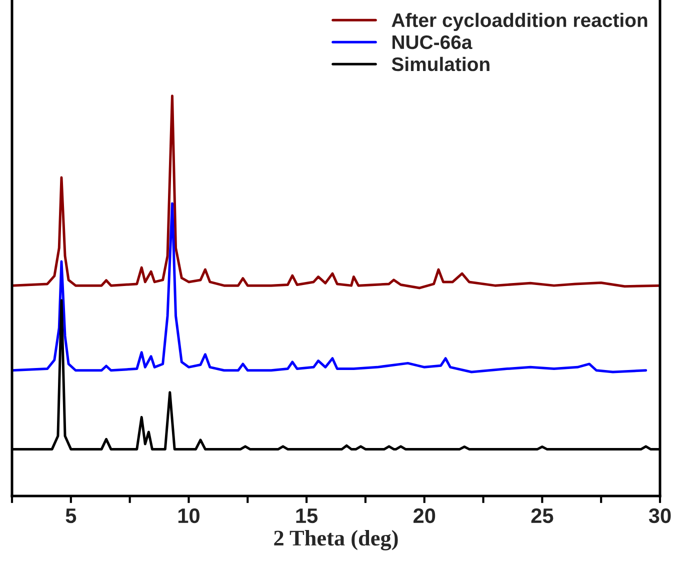 Image resolution: width=683 pixels, height=578 pixels. What do you see at coordinates (307, 516) in the screenshot?
I see `x-tick-label: 15` at bounding box center [307, 516].